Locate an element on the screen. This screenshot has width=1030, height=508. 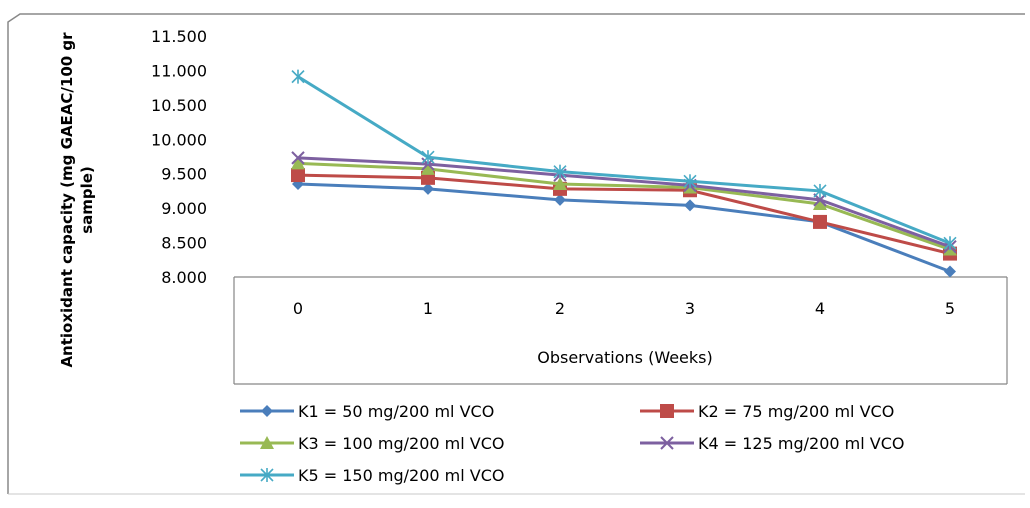
y-tick-label: 10.500 is located at coordinates (179, 105).